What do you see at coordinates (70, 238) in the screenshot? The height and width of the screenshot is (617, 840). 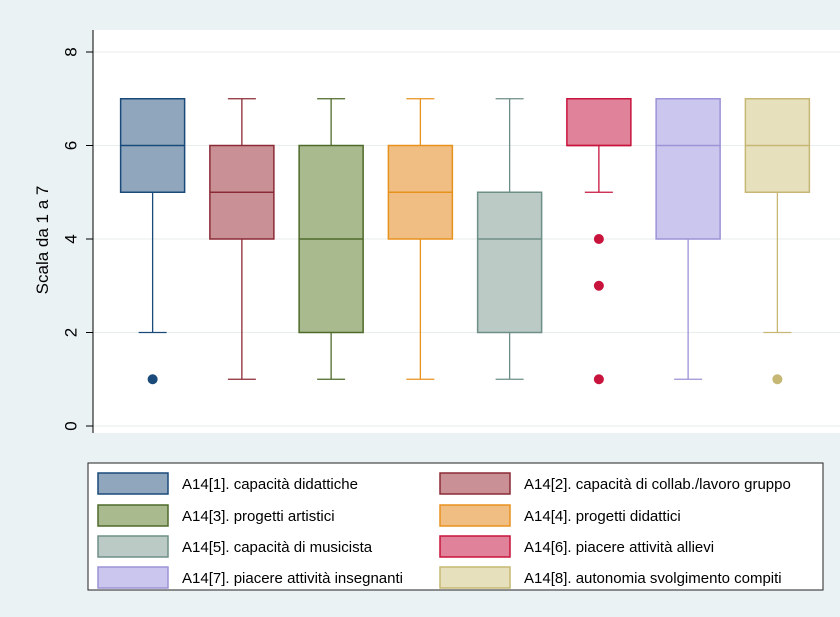 I see `y-tick-label: 4` at bounding box center [70, 238].